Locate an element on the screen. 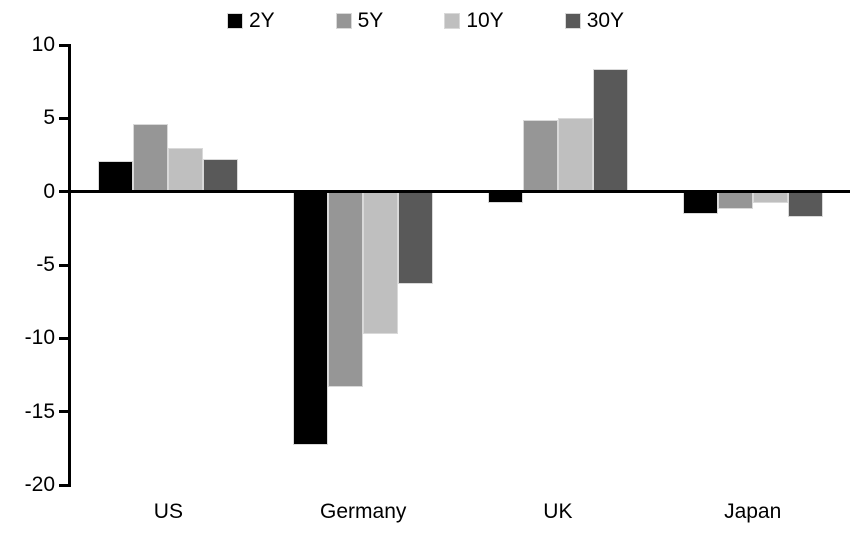  y-tick-label-0: 0 is located at coordinates (49, 191).